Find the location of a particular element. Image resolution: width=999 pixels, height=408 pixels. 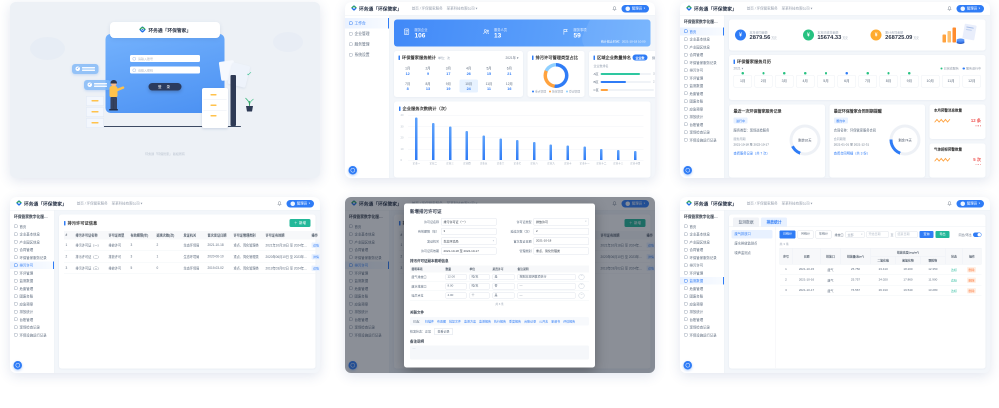

month-cell: 2月 9 is located at coordinates (428, 70).